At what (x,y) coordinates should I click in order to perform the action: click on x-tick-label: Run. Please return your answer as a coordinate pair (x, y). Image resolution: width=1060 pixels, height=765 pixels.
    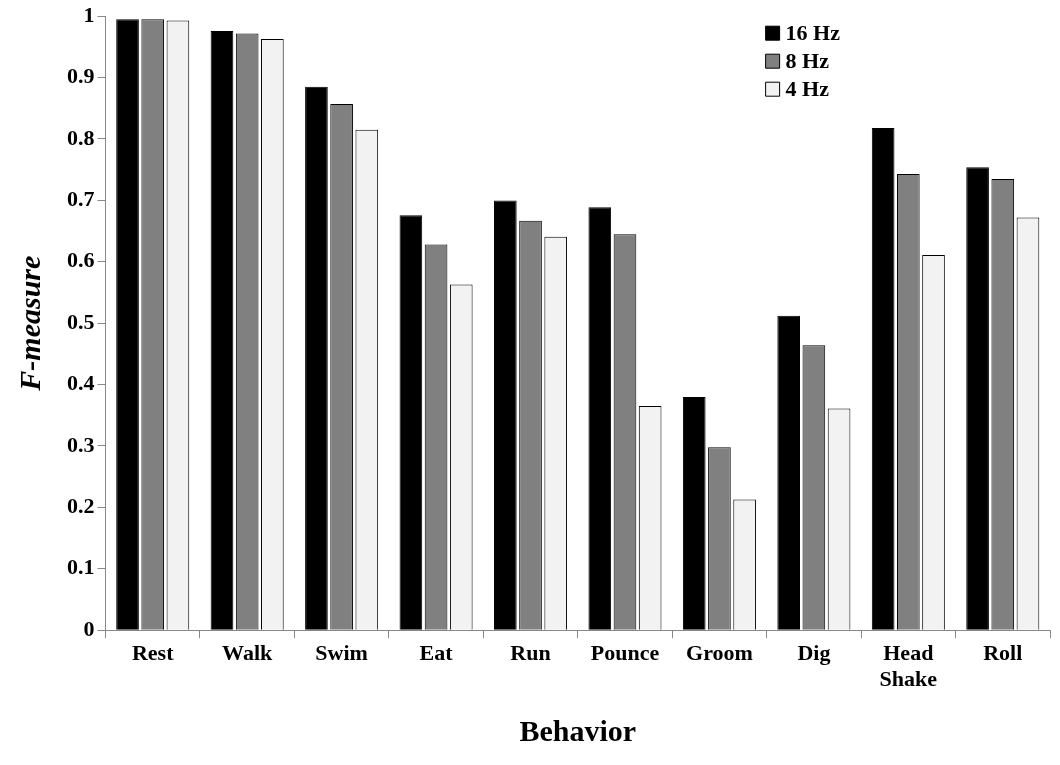
    Looking at the image, I should click on (530, 653).